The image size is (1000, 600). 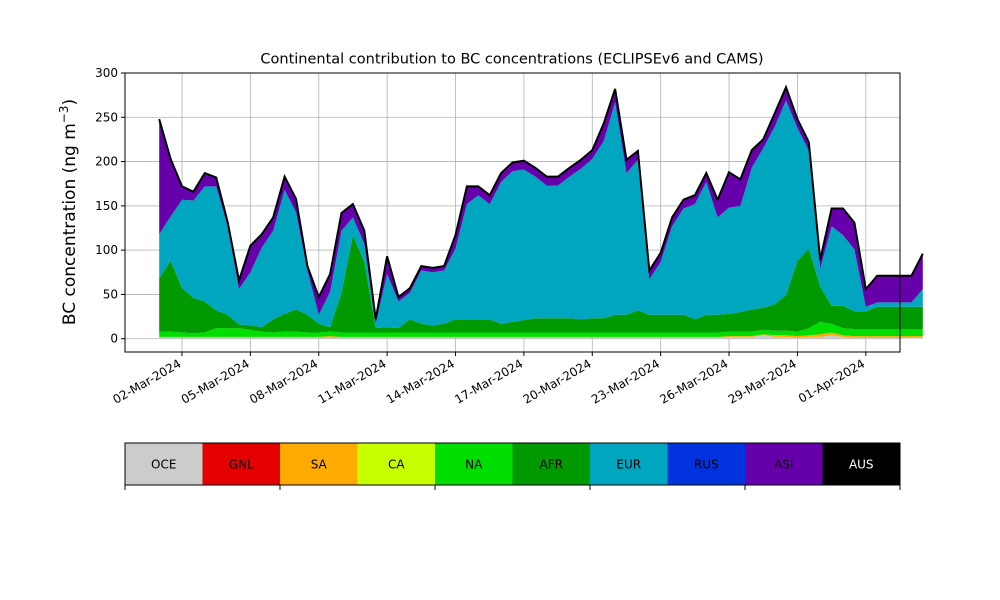 What do you see at coordinates (70, 102) in the screenshot?
I see `y-axis-label-close: )` at bounding box center [70, 102].